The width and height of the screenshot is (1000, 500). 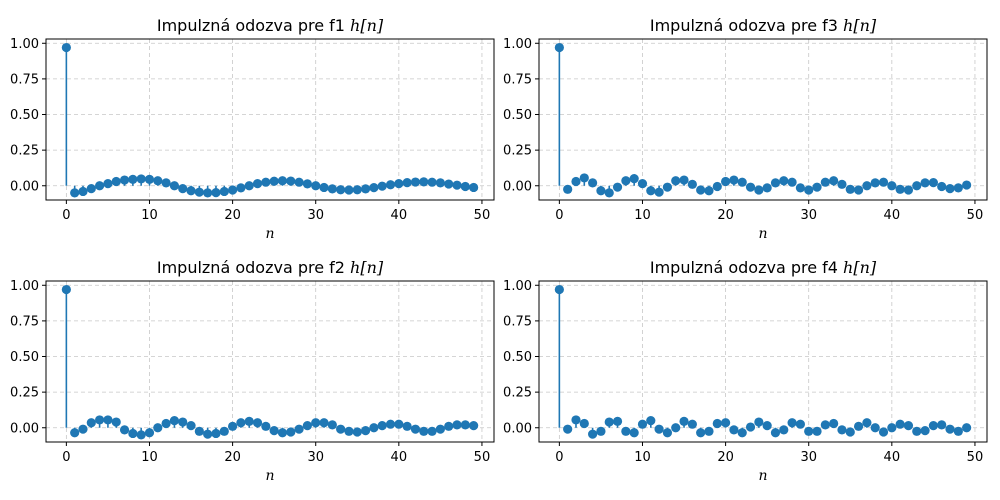 I want to click on subplot-title: Impulzná odozva pre f2 h[n], so click(x=270, y=267).